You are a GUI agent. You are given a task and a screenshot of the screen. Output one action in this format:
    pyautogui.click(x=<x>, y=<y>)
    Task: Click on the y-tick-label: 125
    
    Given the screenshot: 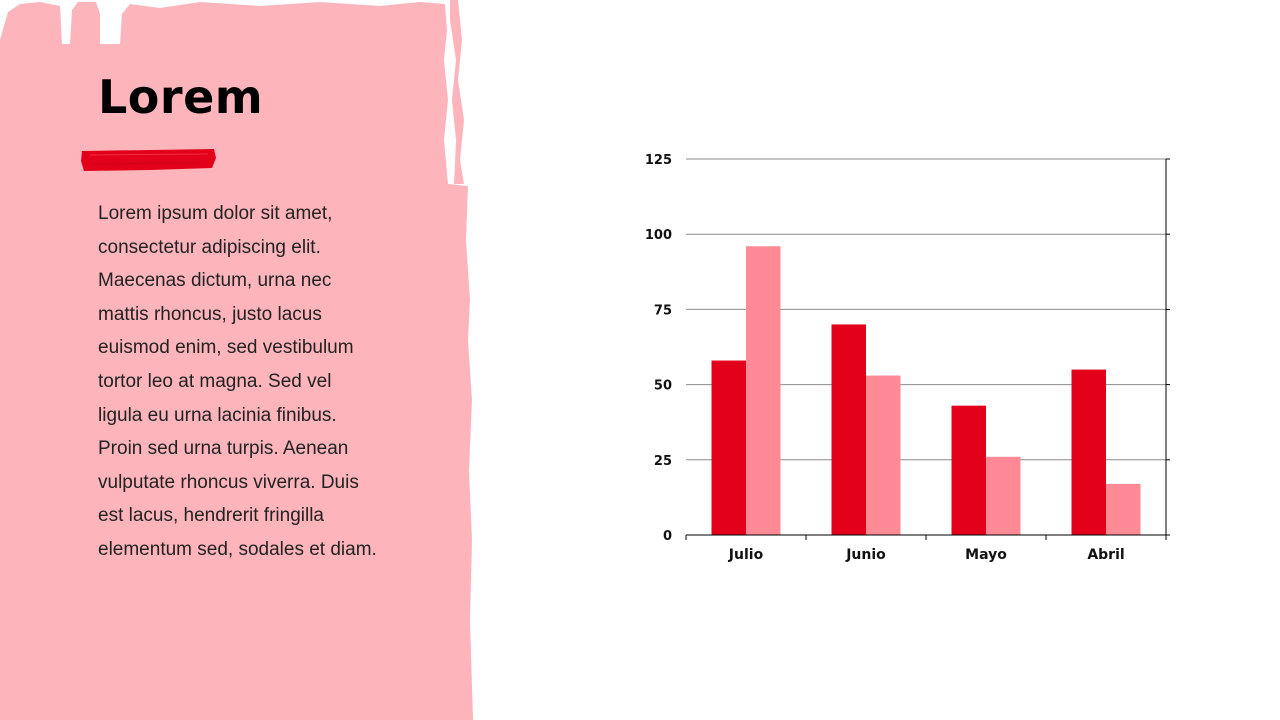 What is the action you would take?
    pyautogui.click(x=658, y=160)
    